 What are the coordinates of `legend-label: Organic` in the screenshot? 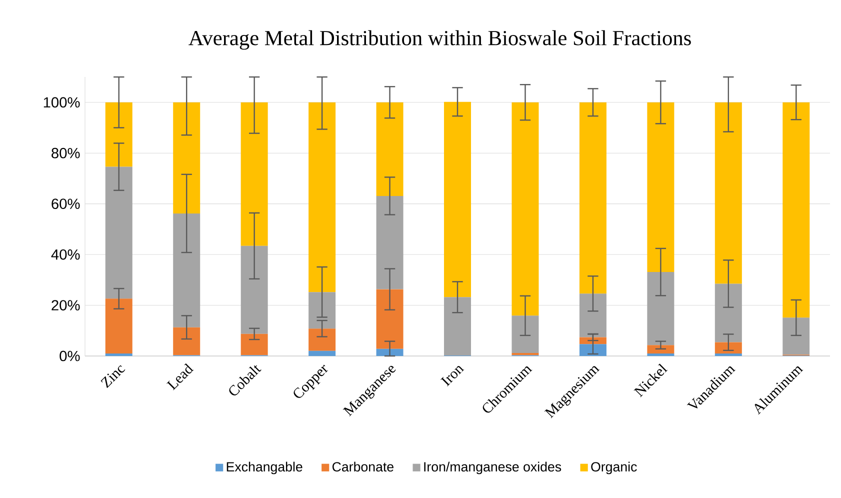 It's located at (614, 468).